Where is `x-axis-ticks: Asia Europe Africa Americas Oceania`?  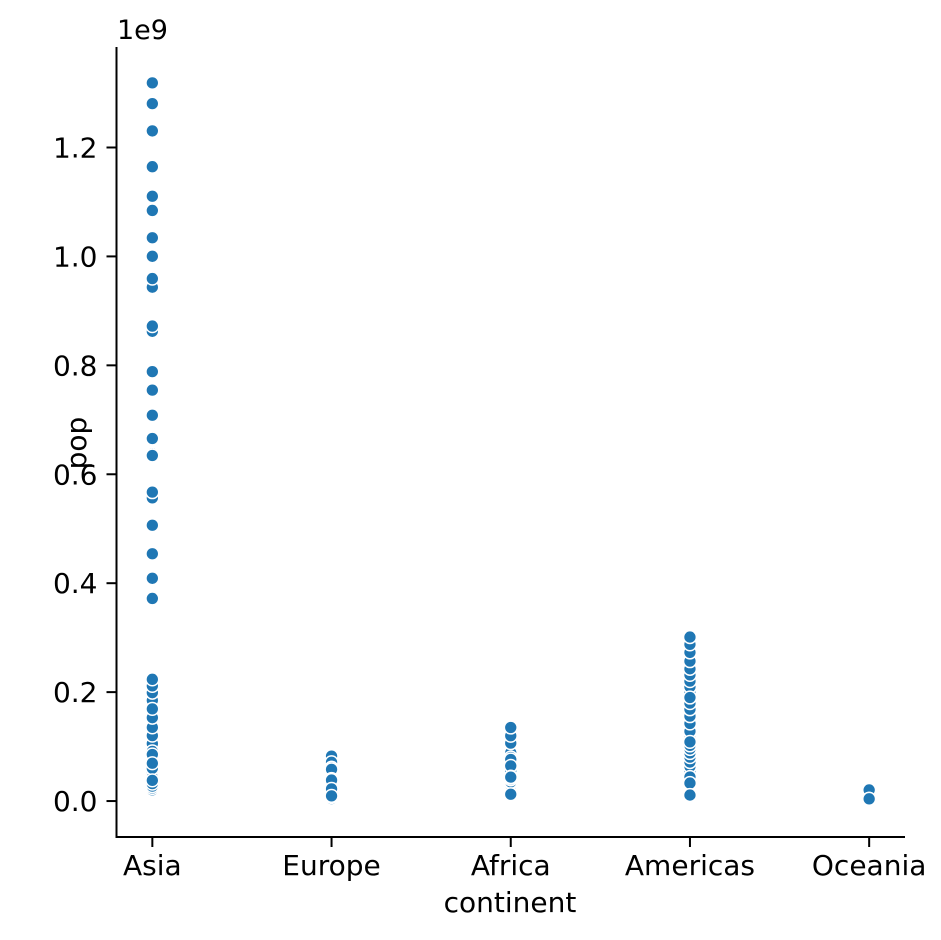
x-axis-ticks: Asia Europe Africa Americas Oceania is located at coordinates (524, 859).